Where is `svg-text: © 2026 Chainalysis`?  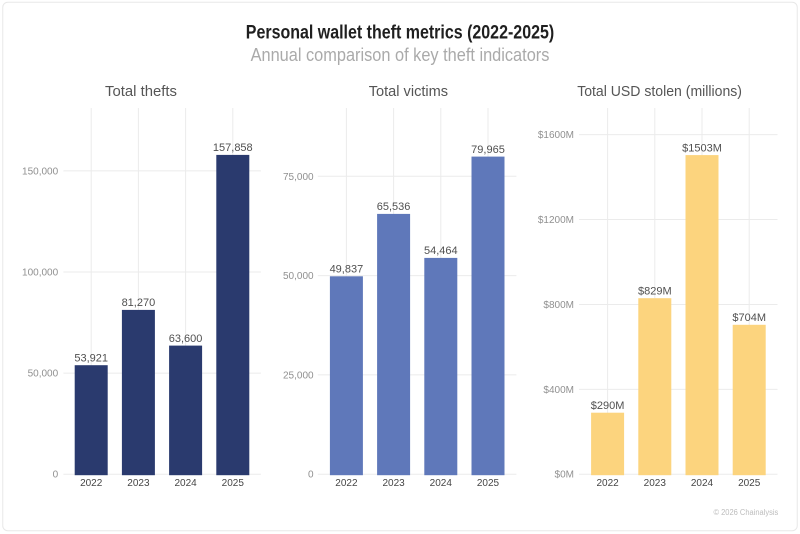 svg-text: © 2026 Chainalysis is located at coordinates (746, 512).